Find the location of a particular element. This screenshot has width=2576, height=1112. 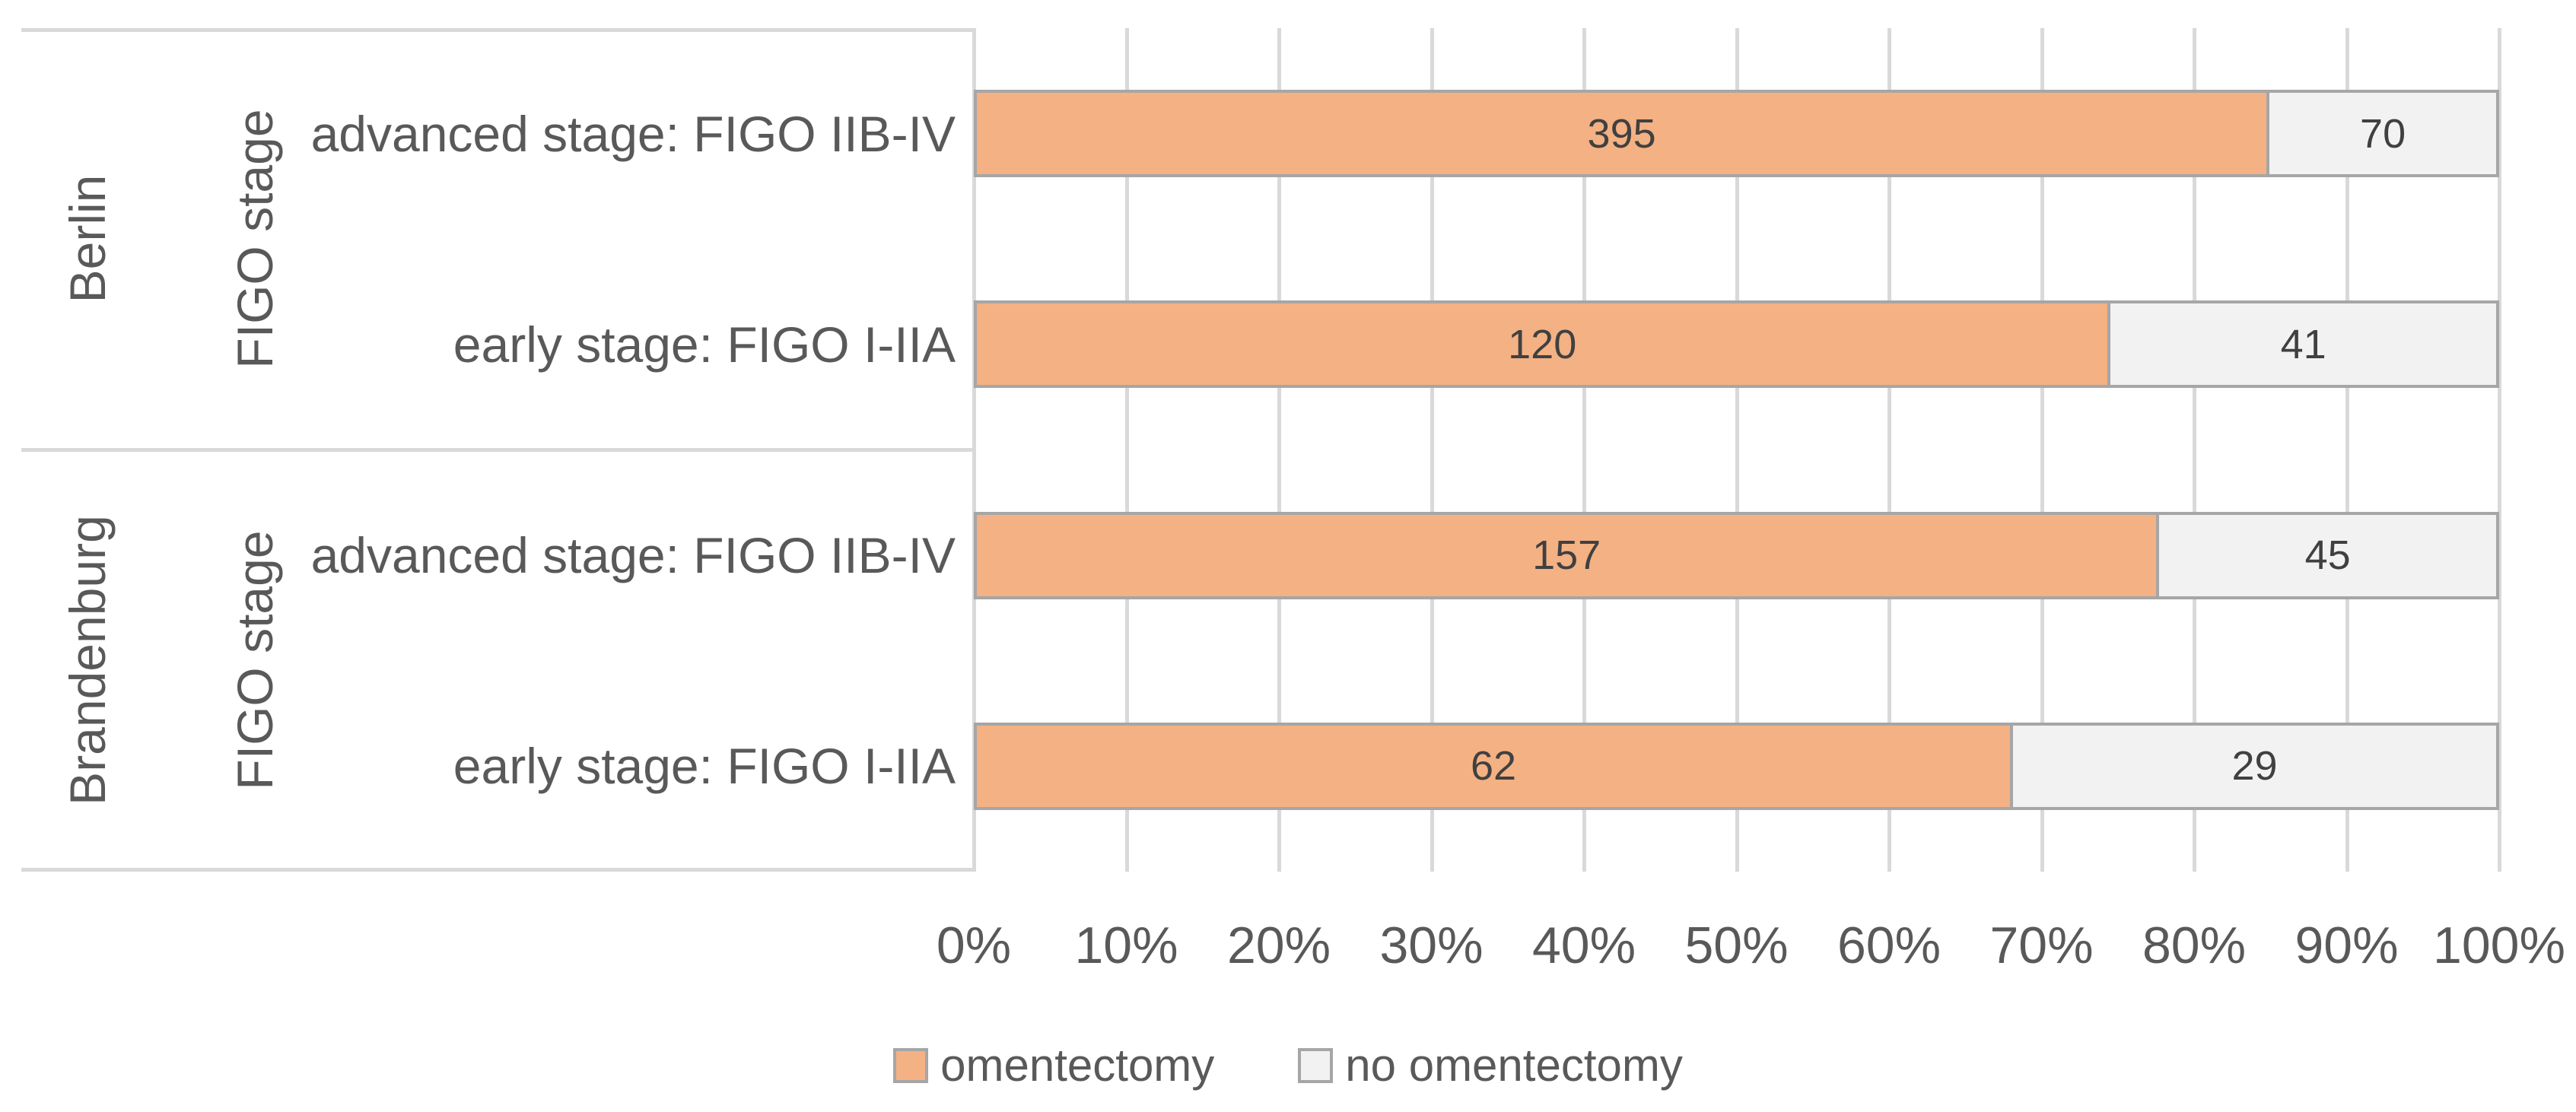

bar-row: 395 70 is located at coordinates (1736, 134).